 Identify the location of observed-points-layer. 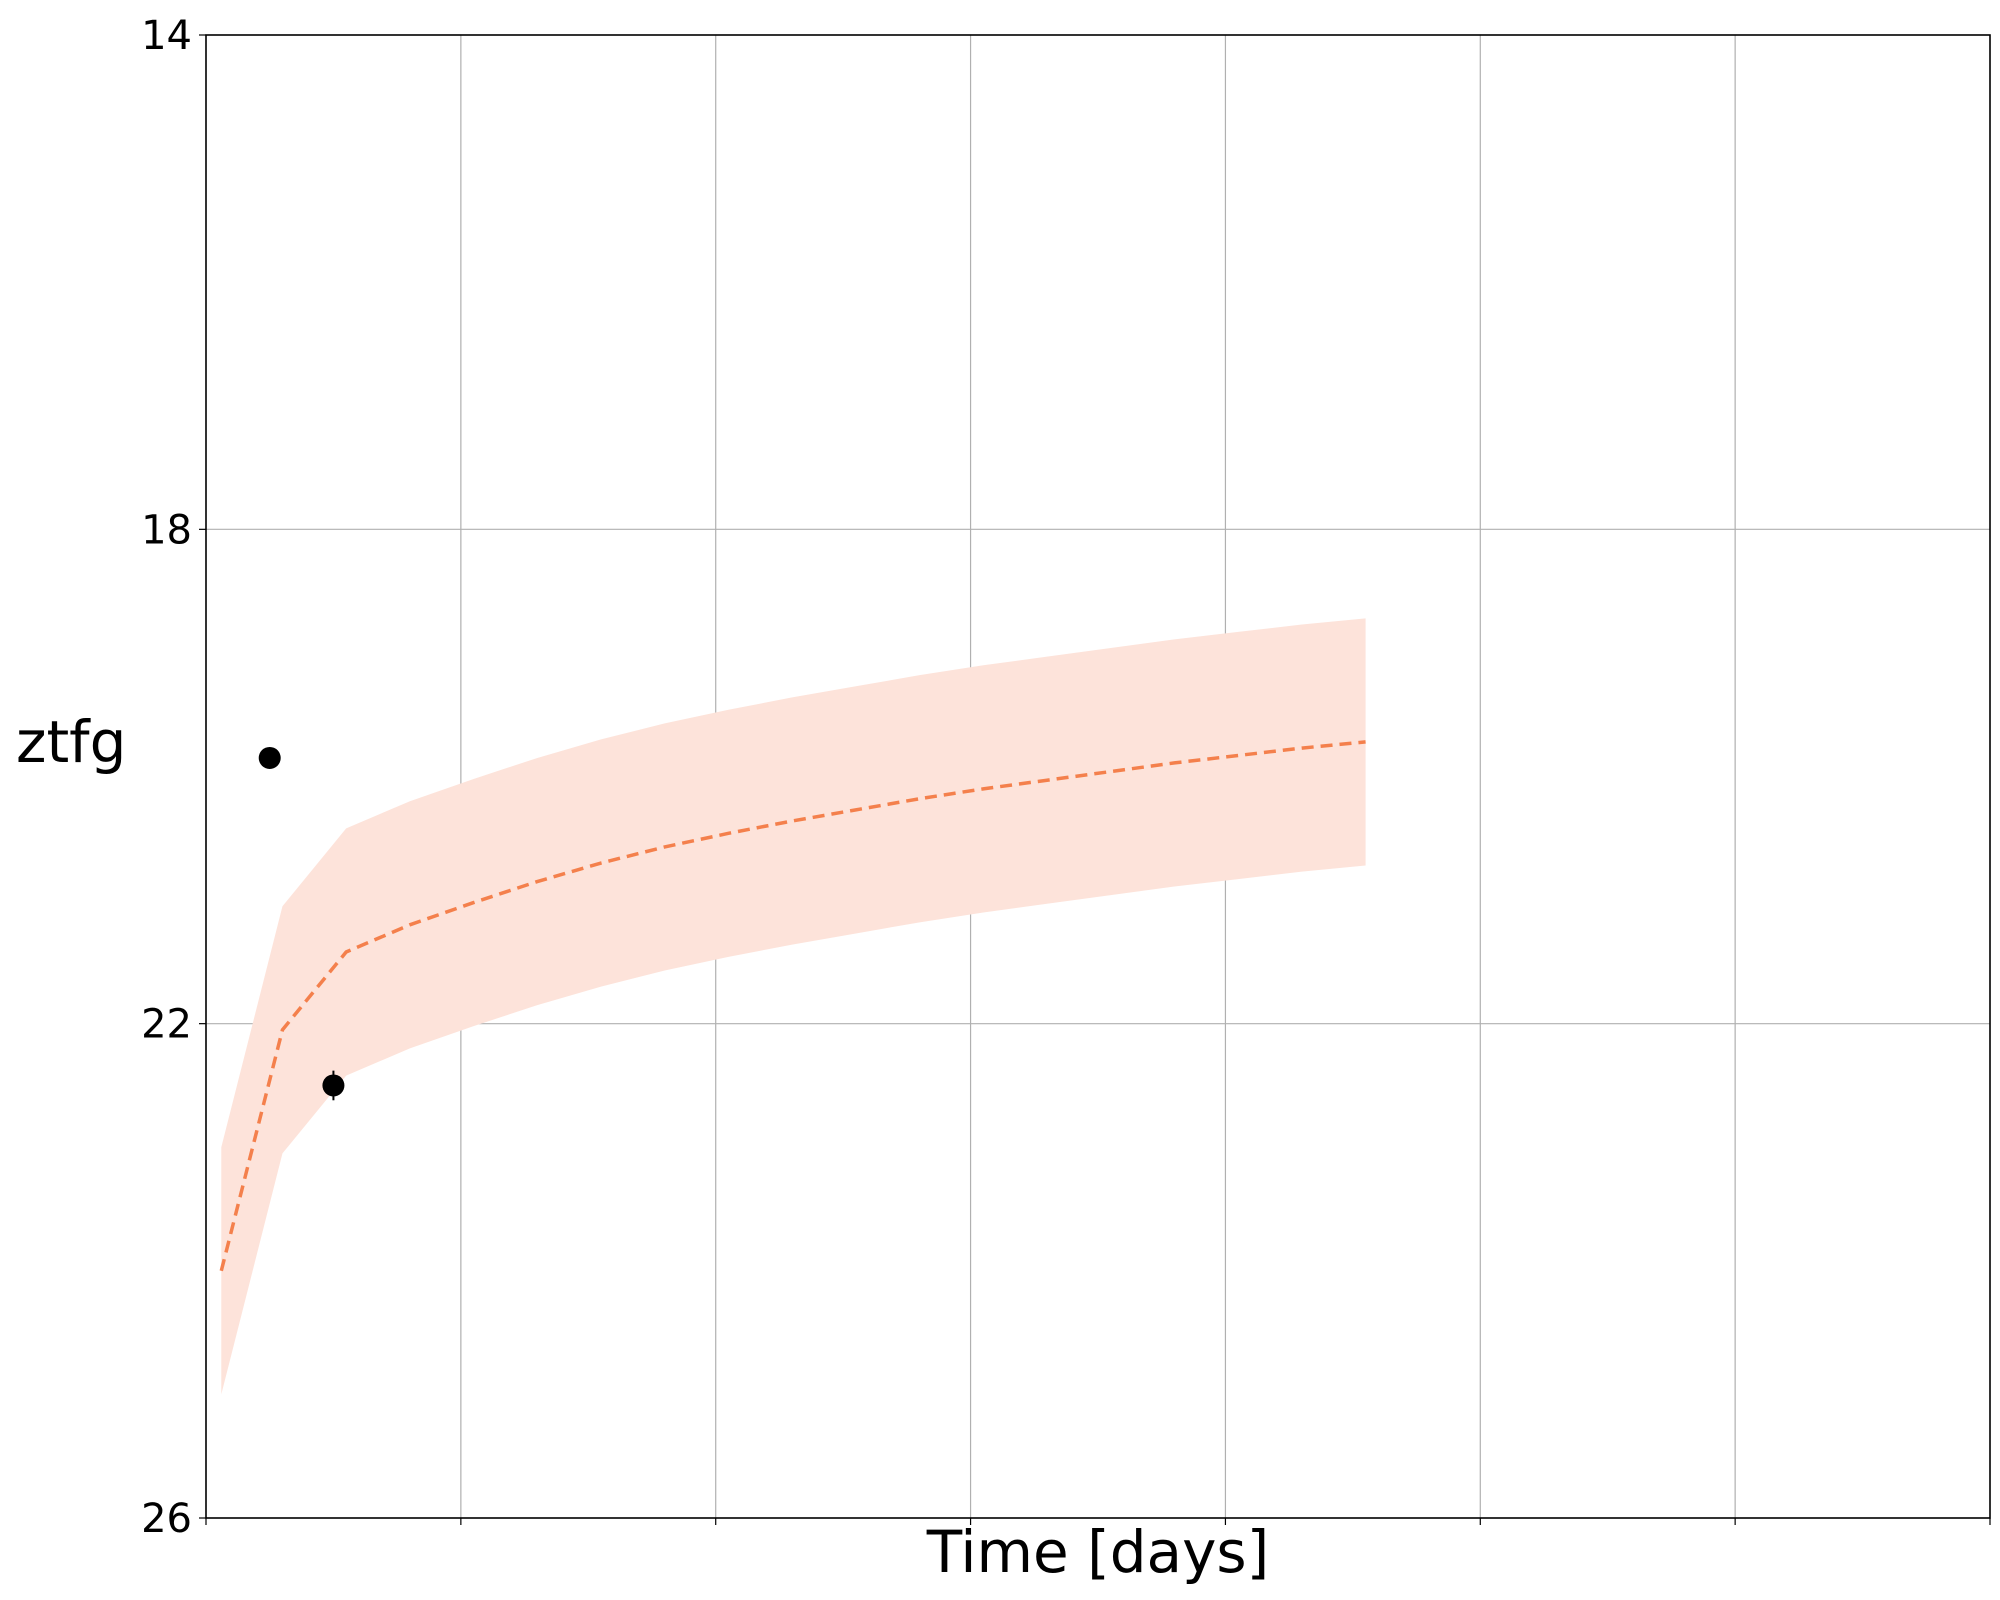
(301, 923).